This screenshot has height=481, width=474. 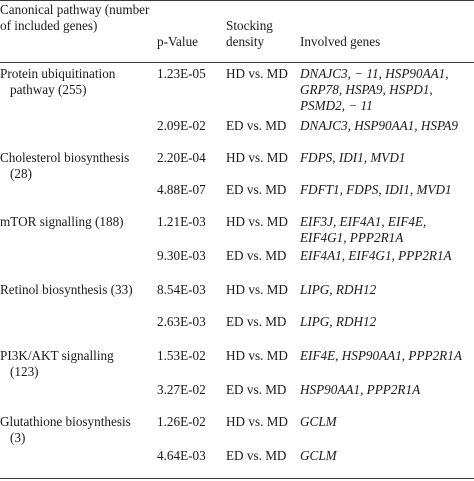 What do you see at coordinates (379, 125) in the screenshot?
I see `involved-genes: DNAJC3, HSP90AA1, HSPA9` at bounding box center [379, 125].